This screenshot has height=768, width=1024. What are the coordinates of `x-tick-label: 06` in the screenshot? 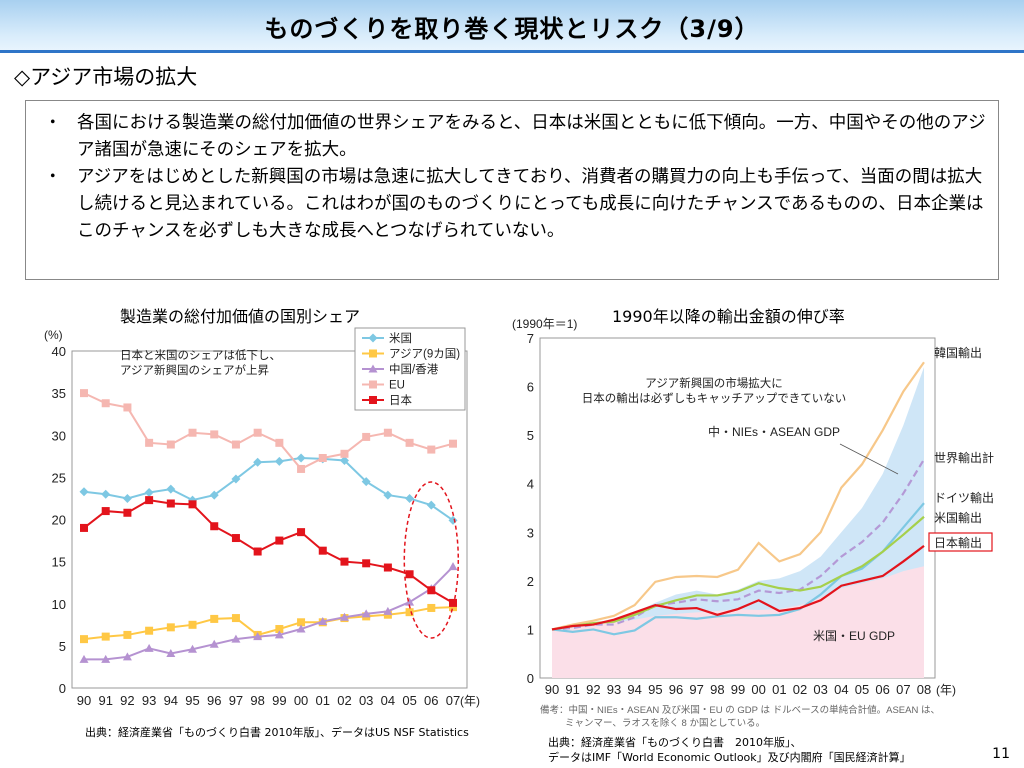 It's located at (431, 700).